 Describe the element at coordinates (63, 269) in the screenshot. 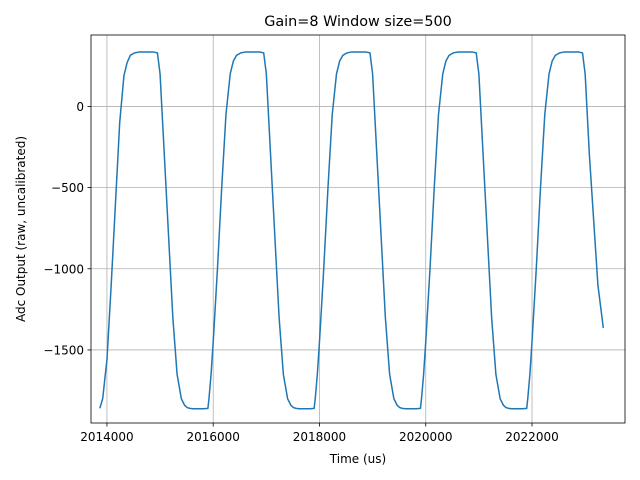

I see `y-tick-label: −1000` at that location.